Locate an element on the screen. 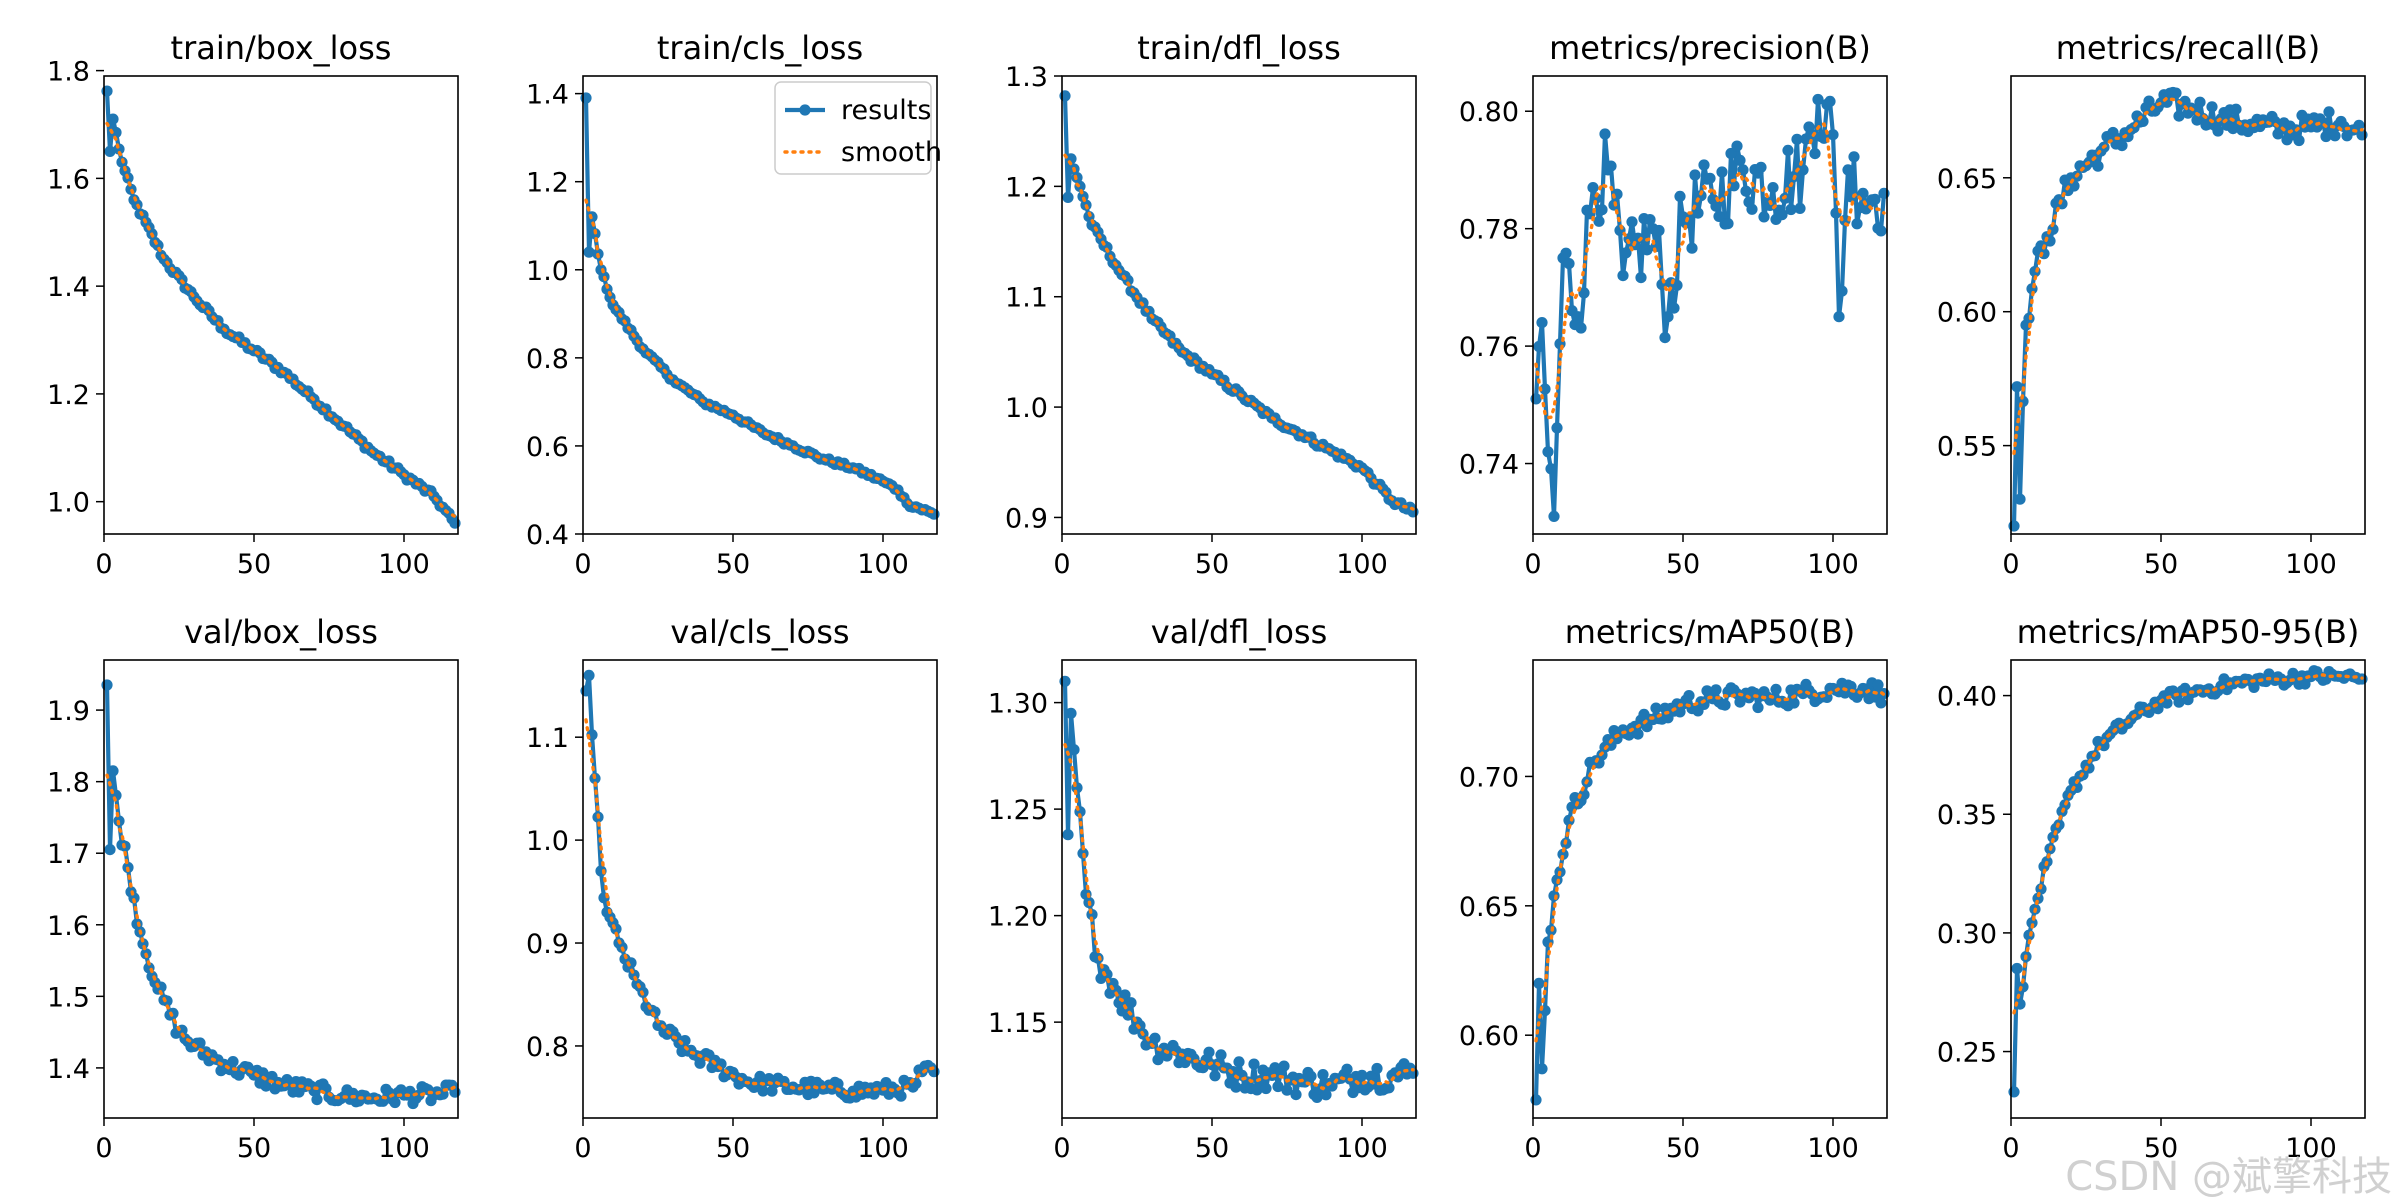 The image size is (2400, 1200). panel-train-box-loss: train/box_loss 0 50 100 1.0 1.2 1.4 1.6 1.8 is located at coordinates (254, 304).